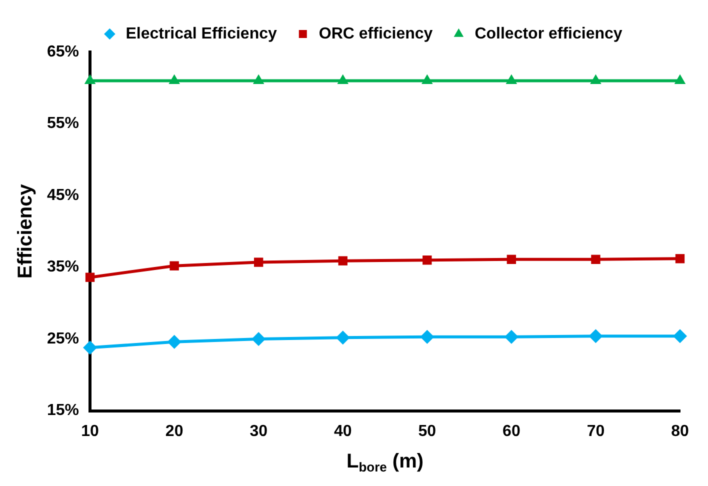 Image resolution: width=708 pixels, height=486 pixels. Describe the element at coordinates (63, 339) in the screenshot. I see `y-tick-label: 25%` at that location.